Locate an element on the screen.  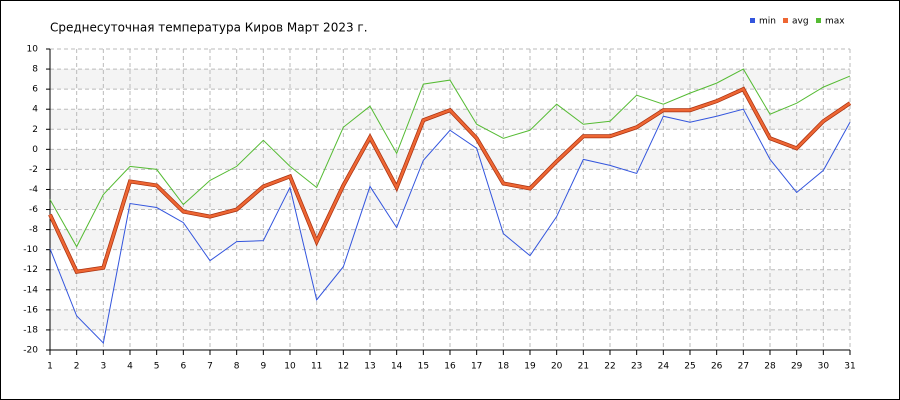
legend-label: avg is located at coordinates (800, 22).